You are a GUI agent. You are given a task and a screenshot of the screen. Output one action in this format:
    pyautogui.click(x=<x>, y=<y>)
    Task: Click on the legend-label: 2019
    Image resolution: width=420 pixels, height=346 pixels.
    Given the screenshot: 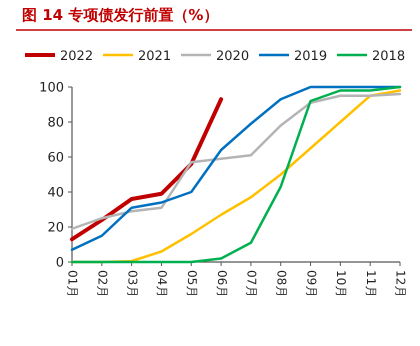 What is the action you would take?
    pyautogui.click(x=311, y=56)
    